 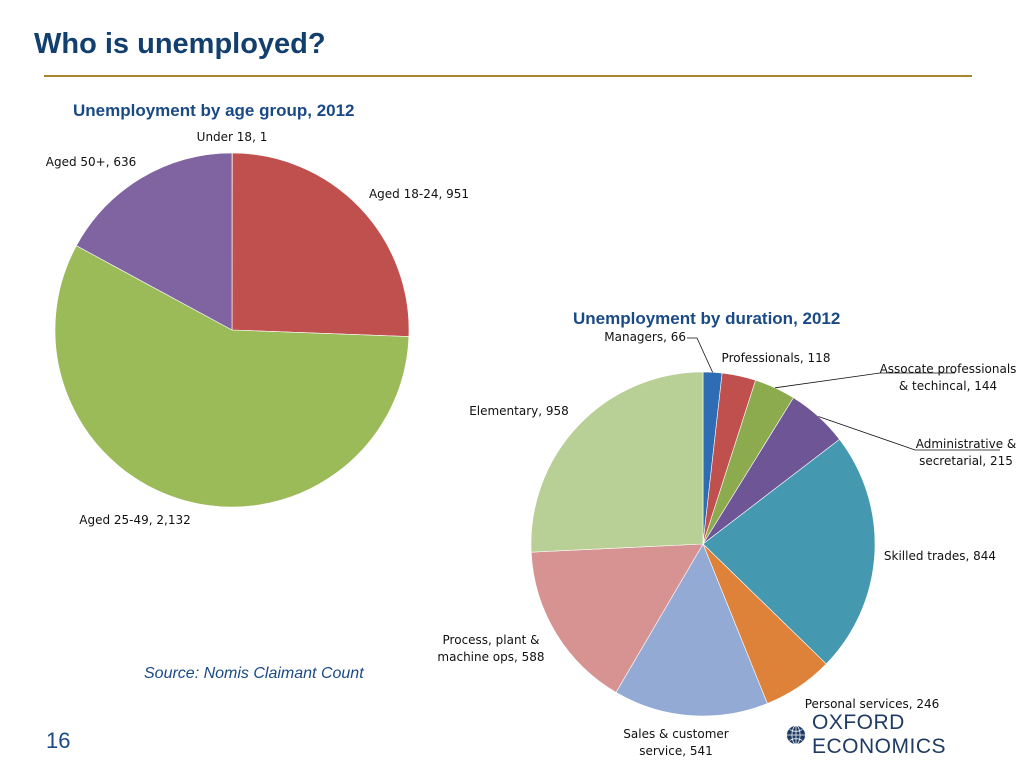 I want to click on duration-chart-title: Unemployment by duration, 2012, so click(x=707, y=318).